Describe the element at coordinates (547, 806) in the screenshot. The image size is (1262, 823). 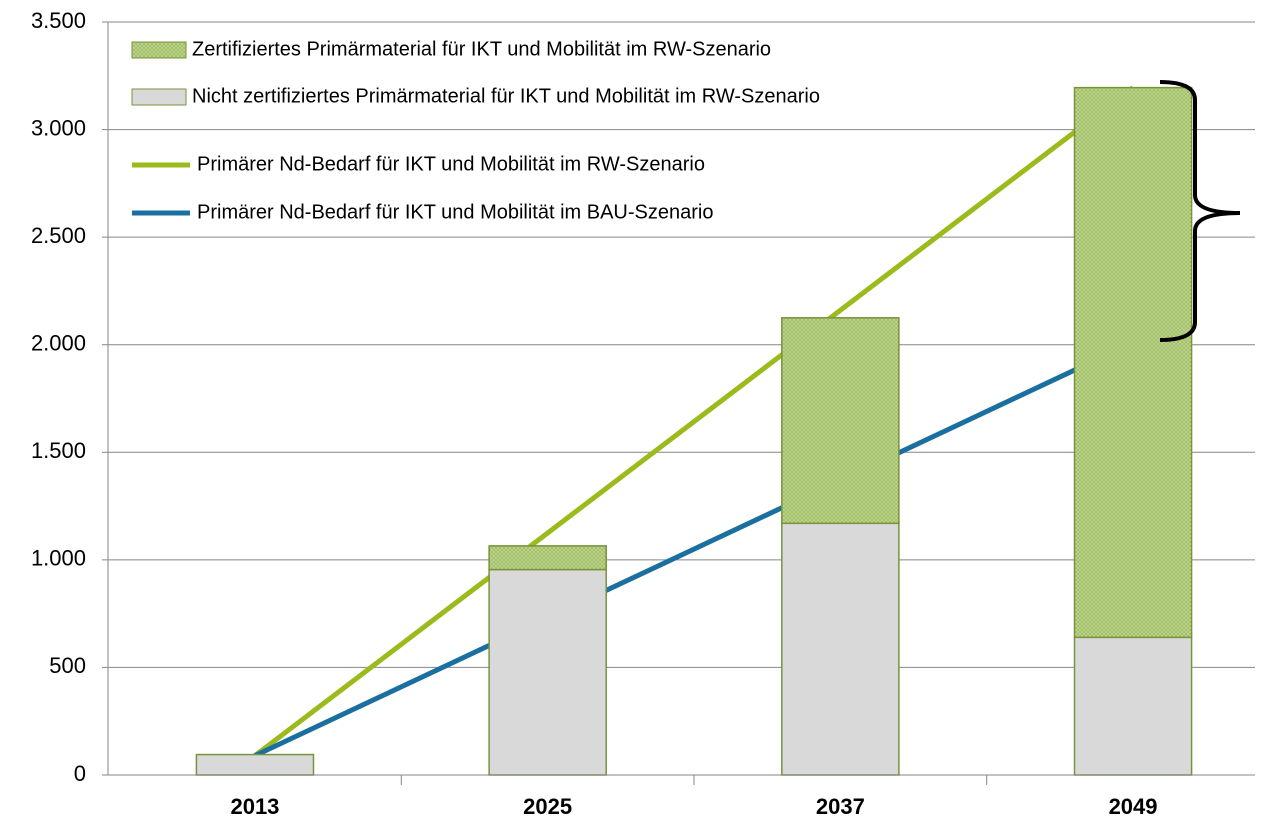
I see `x-tick-label: 2025` at that location.